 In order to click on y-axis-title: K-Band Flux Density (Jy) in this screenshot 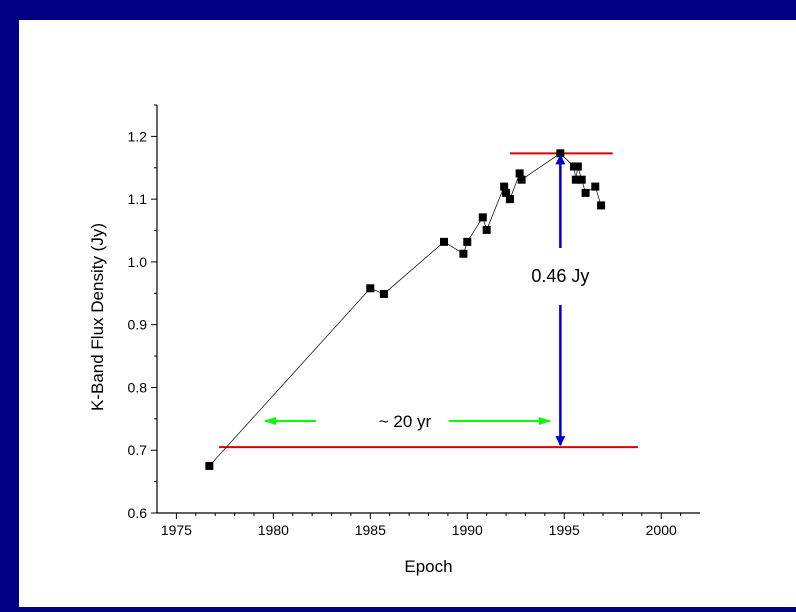, I will do `click(97, 317)`.